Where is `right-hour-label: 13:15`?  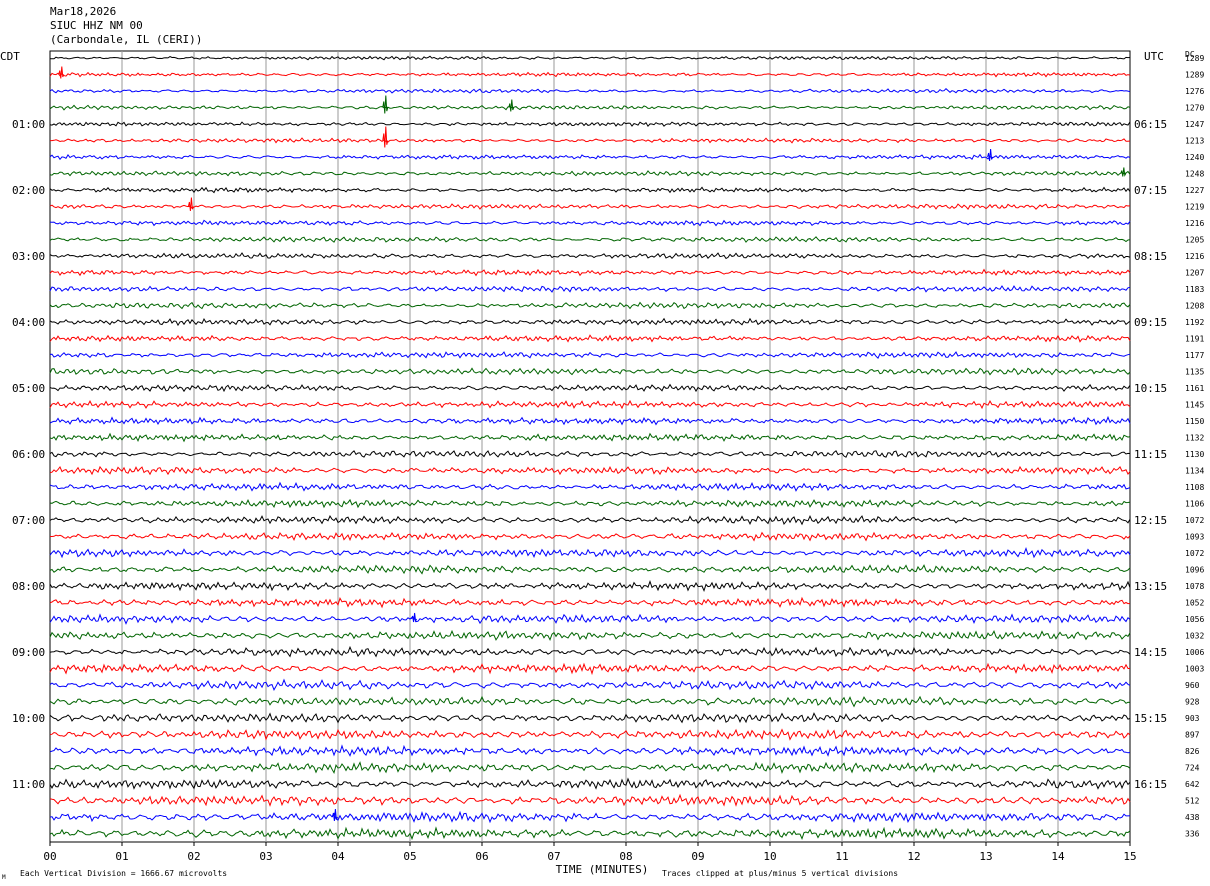 right-hour-label: 13:15 is located at coordinates (1150, 586).